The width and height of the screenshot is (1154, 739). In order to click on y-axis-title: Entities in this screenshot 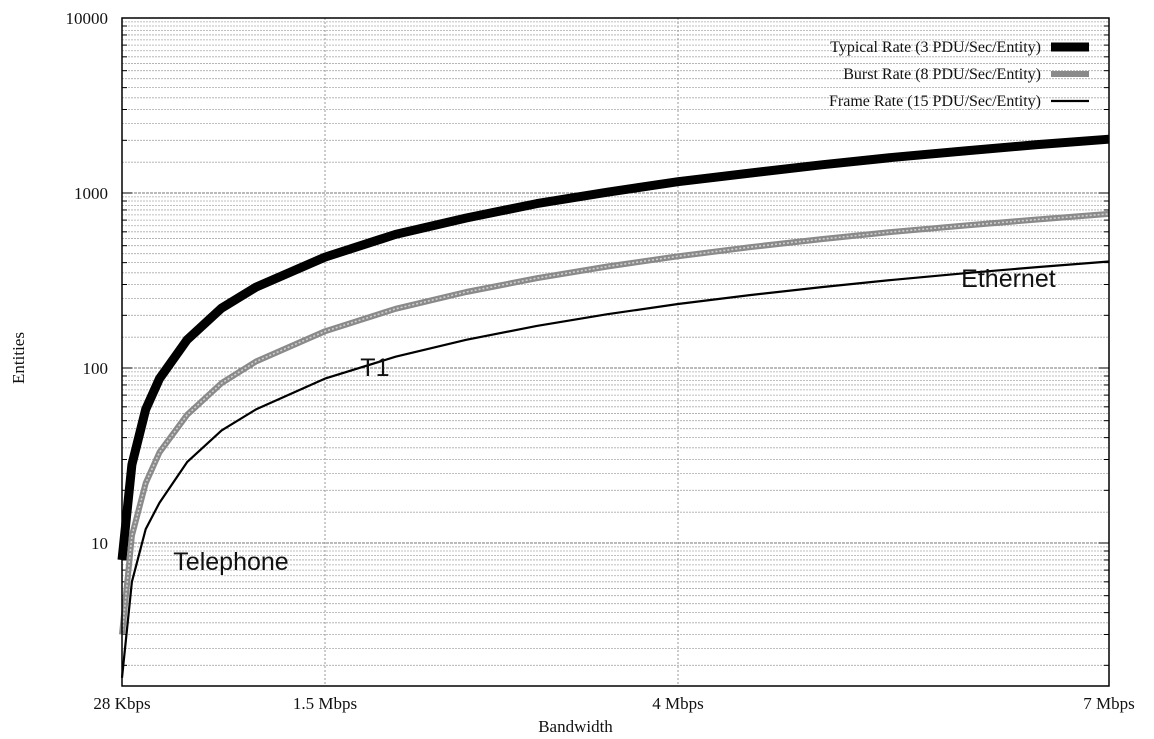, I will do `click(18, 358)`.